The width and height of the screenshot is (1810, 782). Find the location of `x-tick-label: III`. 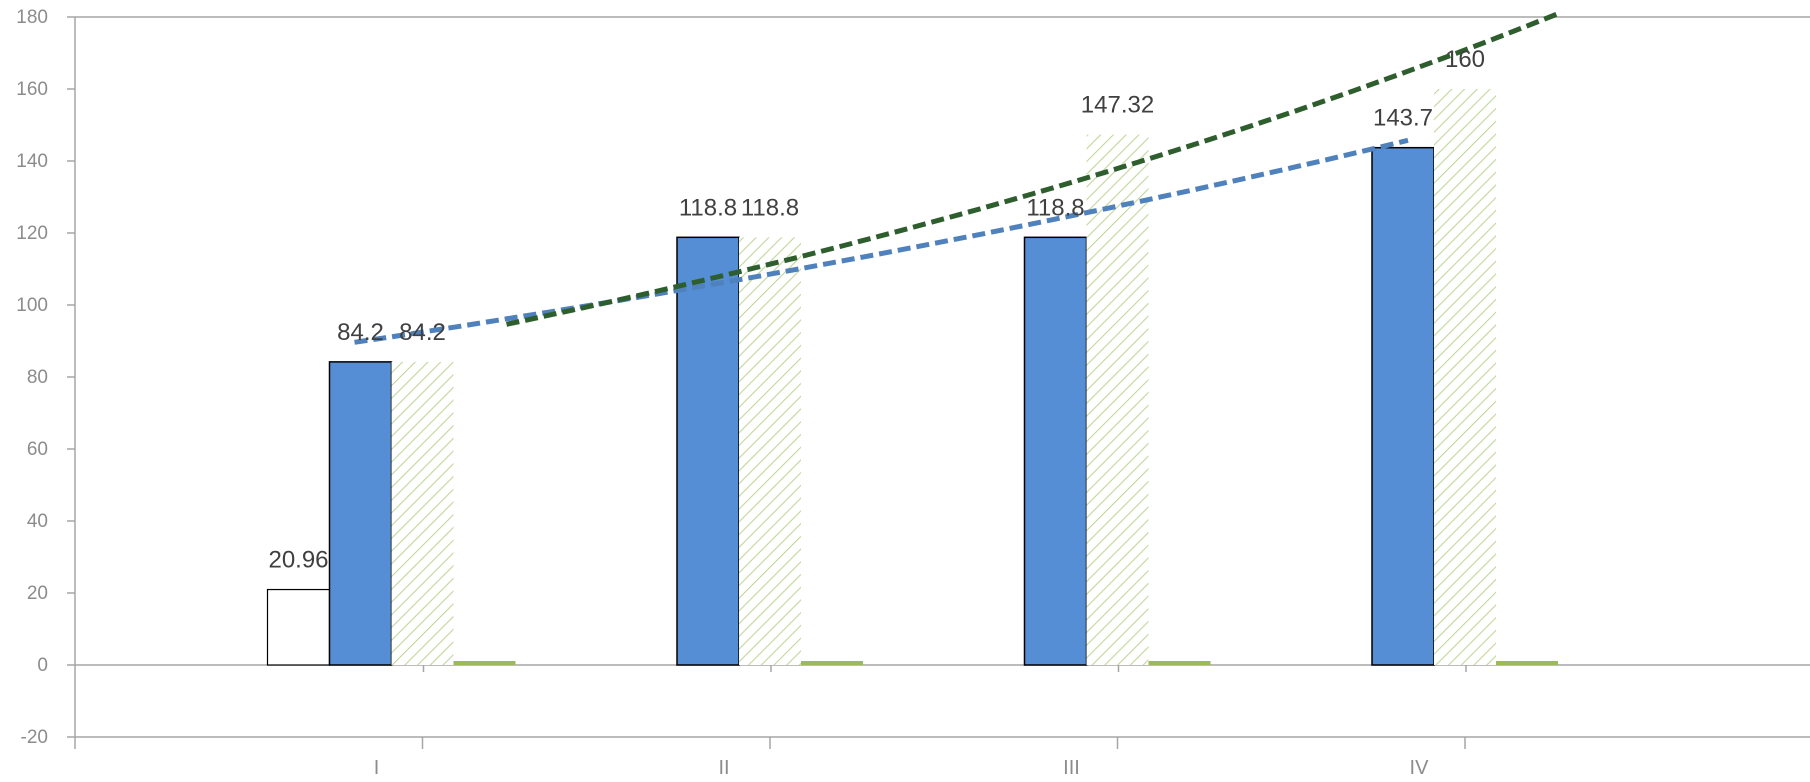

x-tick-label: III is located at coordinates (1071, 768).